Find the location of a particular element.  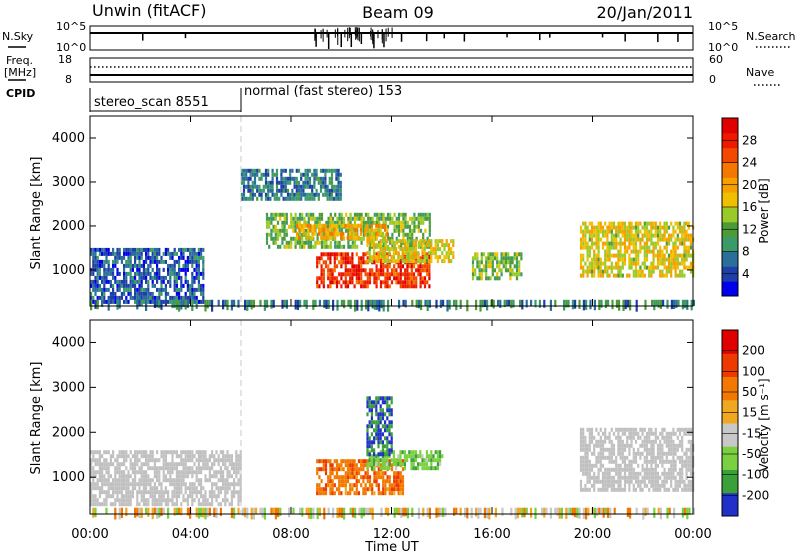

noise-search-label: N.Search is located at coordinates (771, 36).